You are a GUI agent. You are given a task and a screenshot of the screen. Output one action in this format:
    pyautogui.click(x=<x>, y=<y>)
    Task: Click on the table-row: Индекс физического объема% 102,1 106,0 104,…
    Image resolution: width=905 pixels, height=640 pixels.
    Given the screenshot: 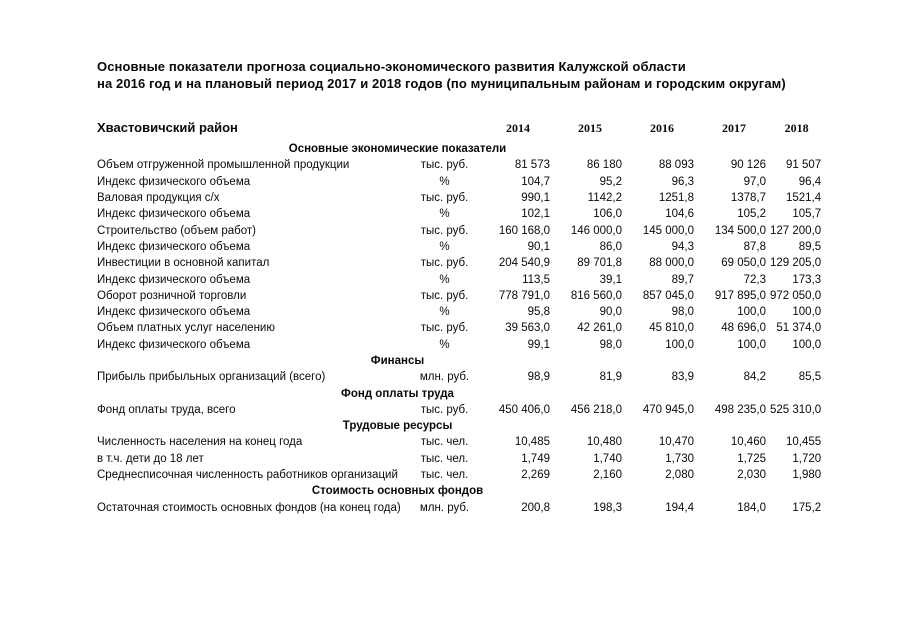 What is the action you would take?
    pyautogui.click(x=470, y=214)
    